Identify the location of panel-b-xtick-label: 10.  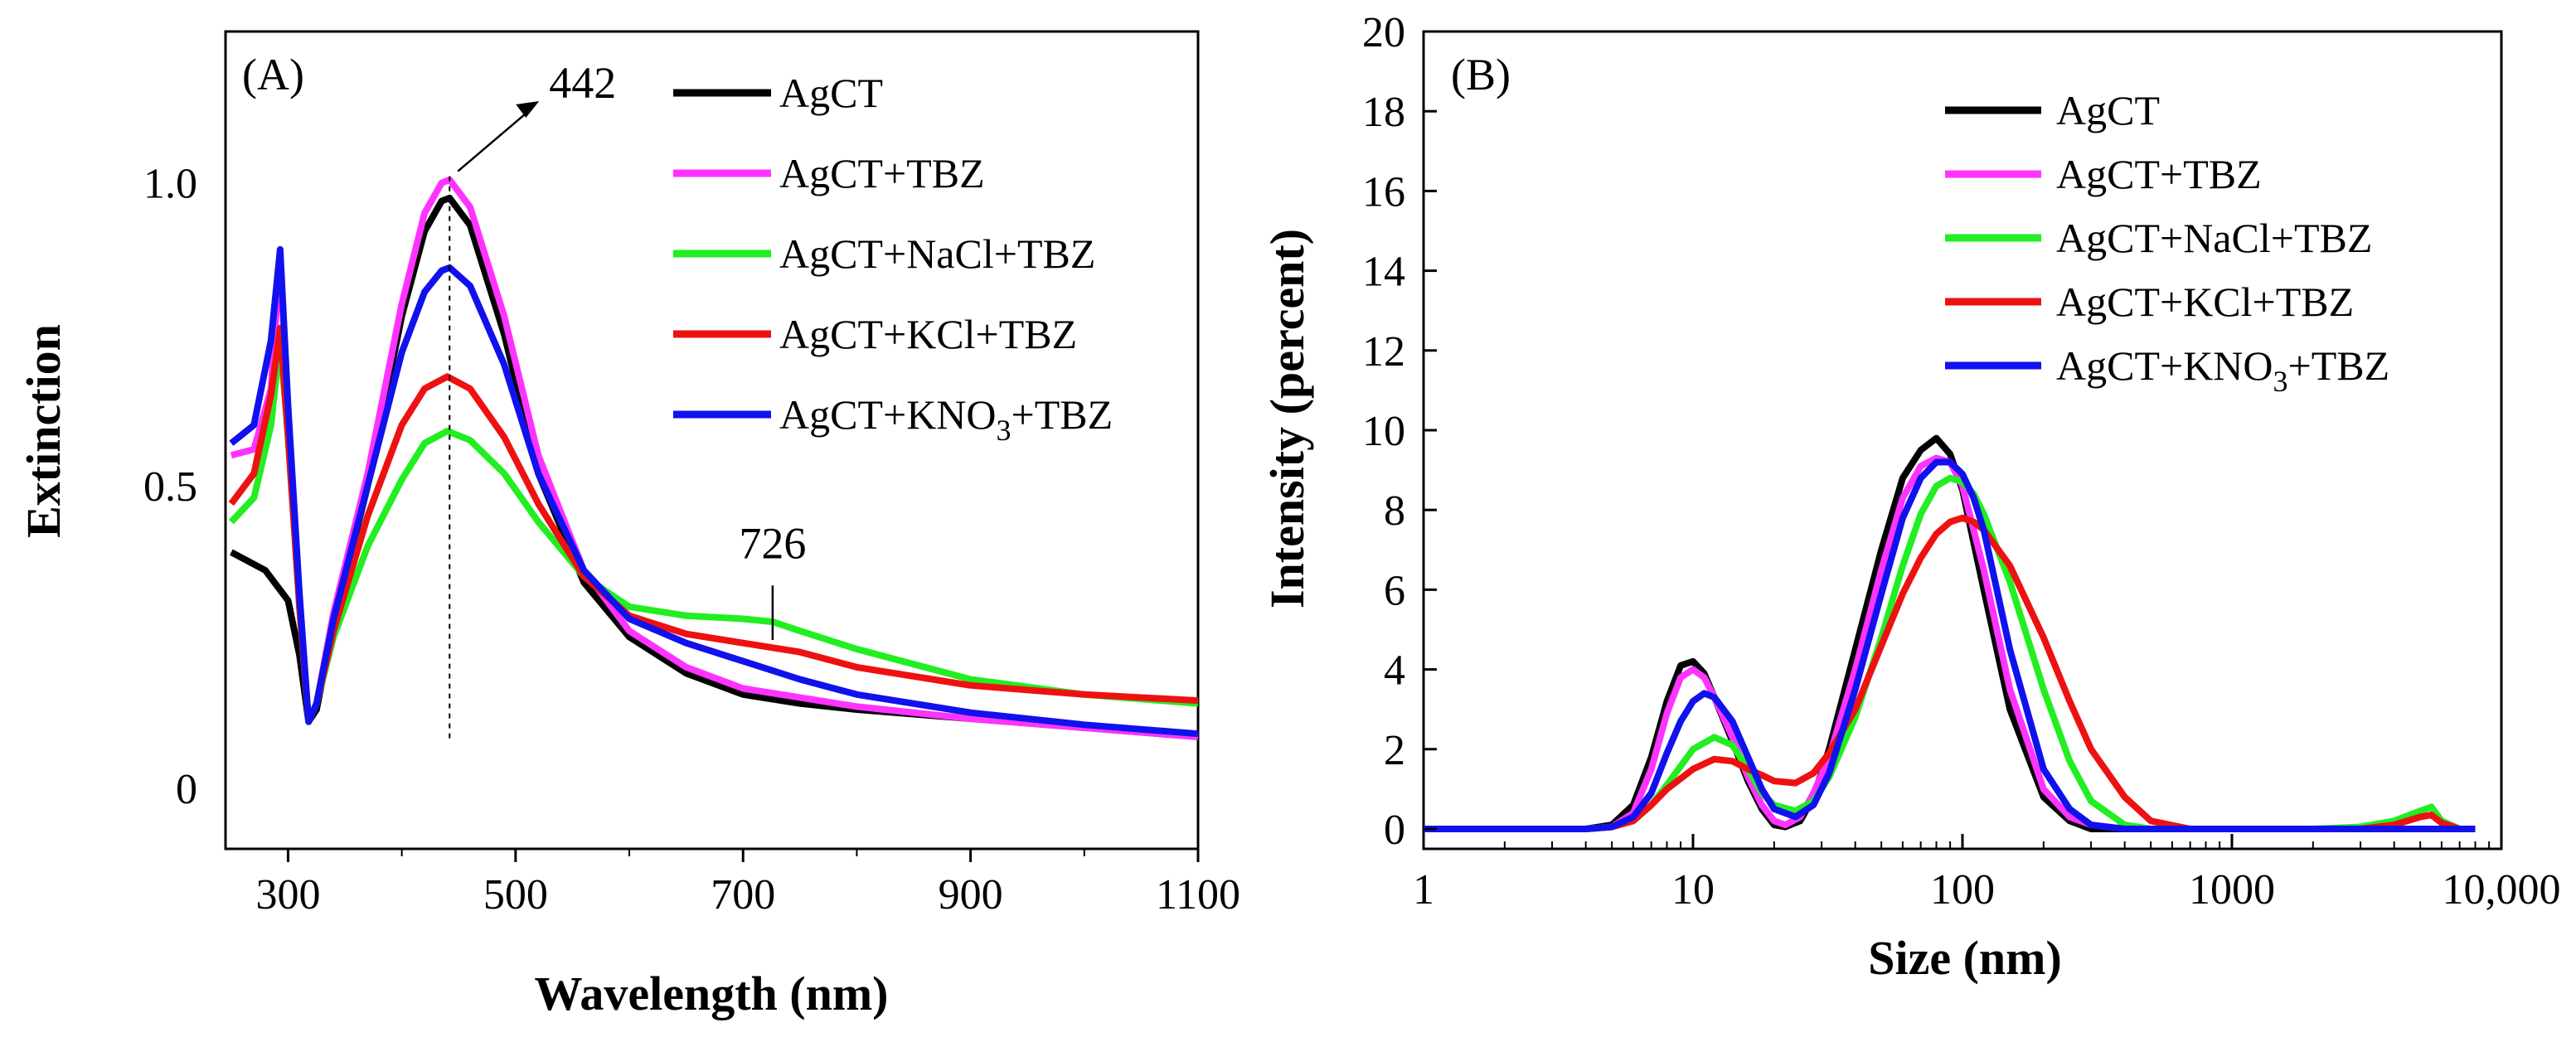
(1693, 890).